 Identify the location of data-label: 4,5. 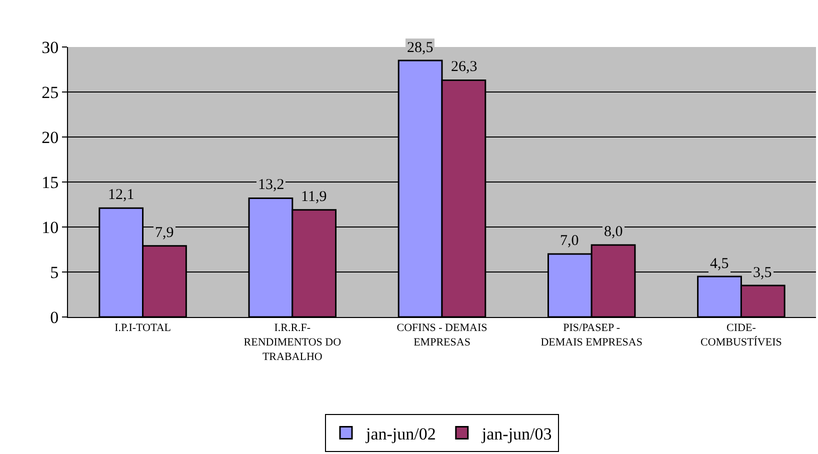
(719, 264).